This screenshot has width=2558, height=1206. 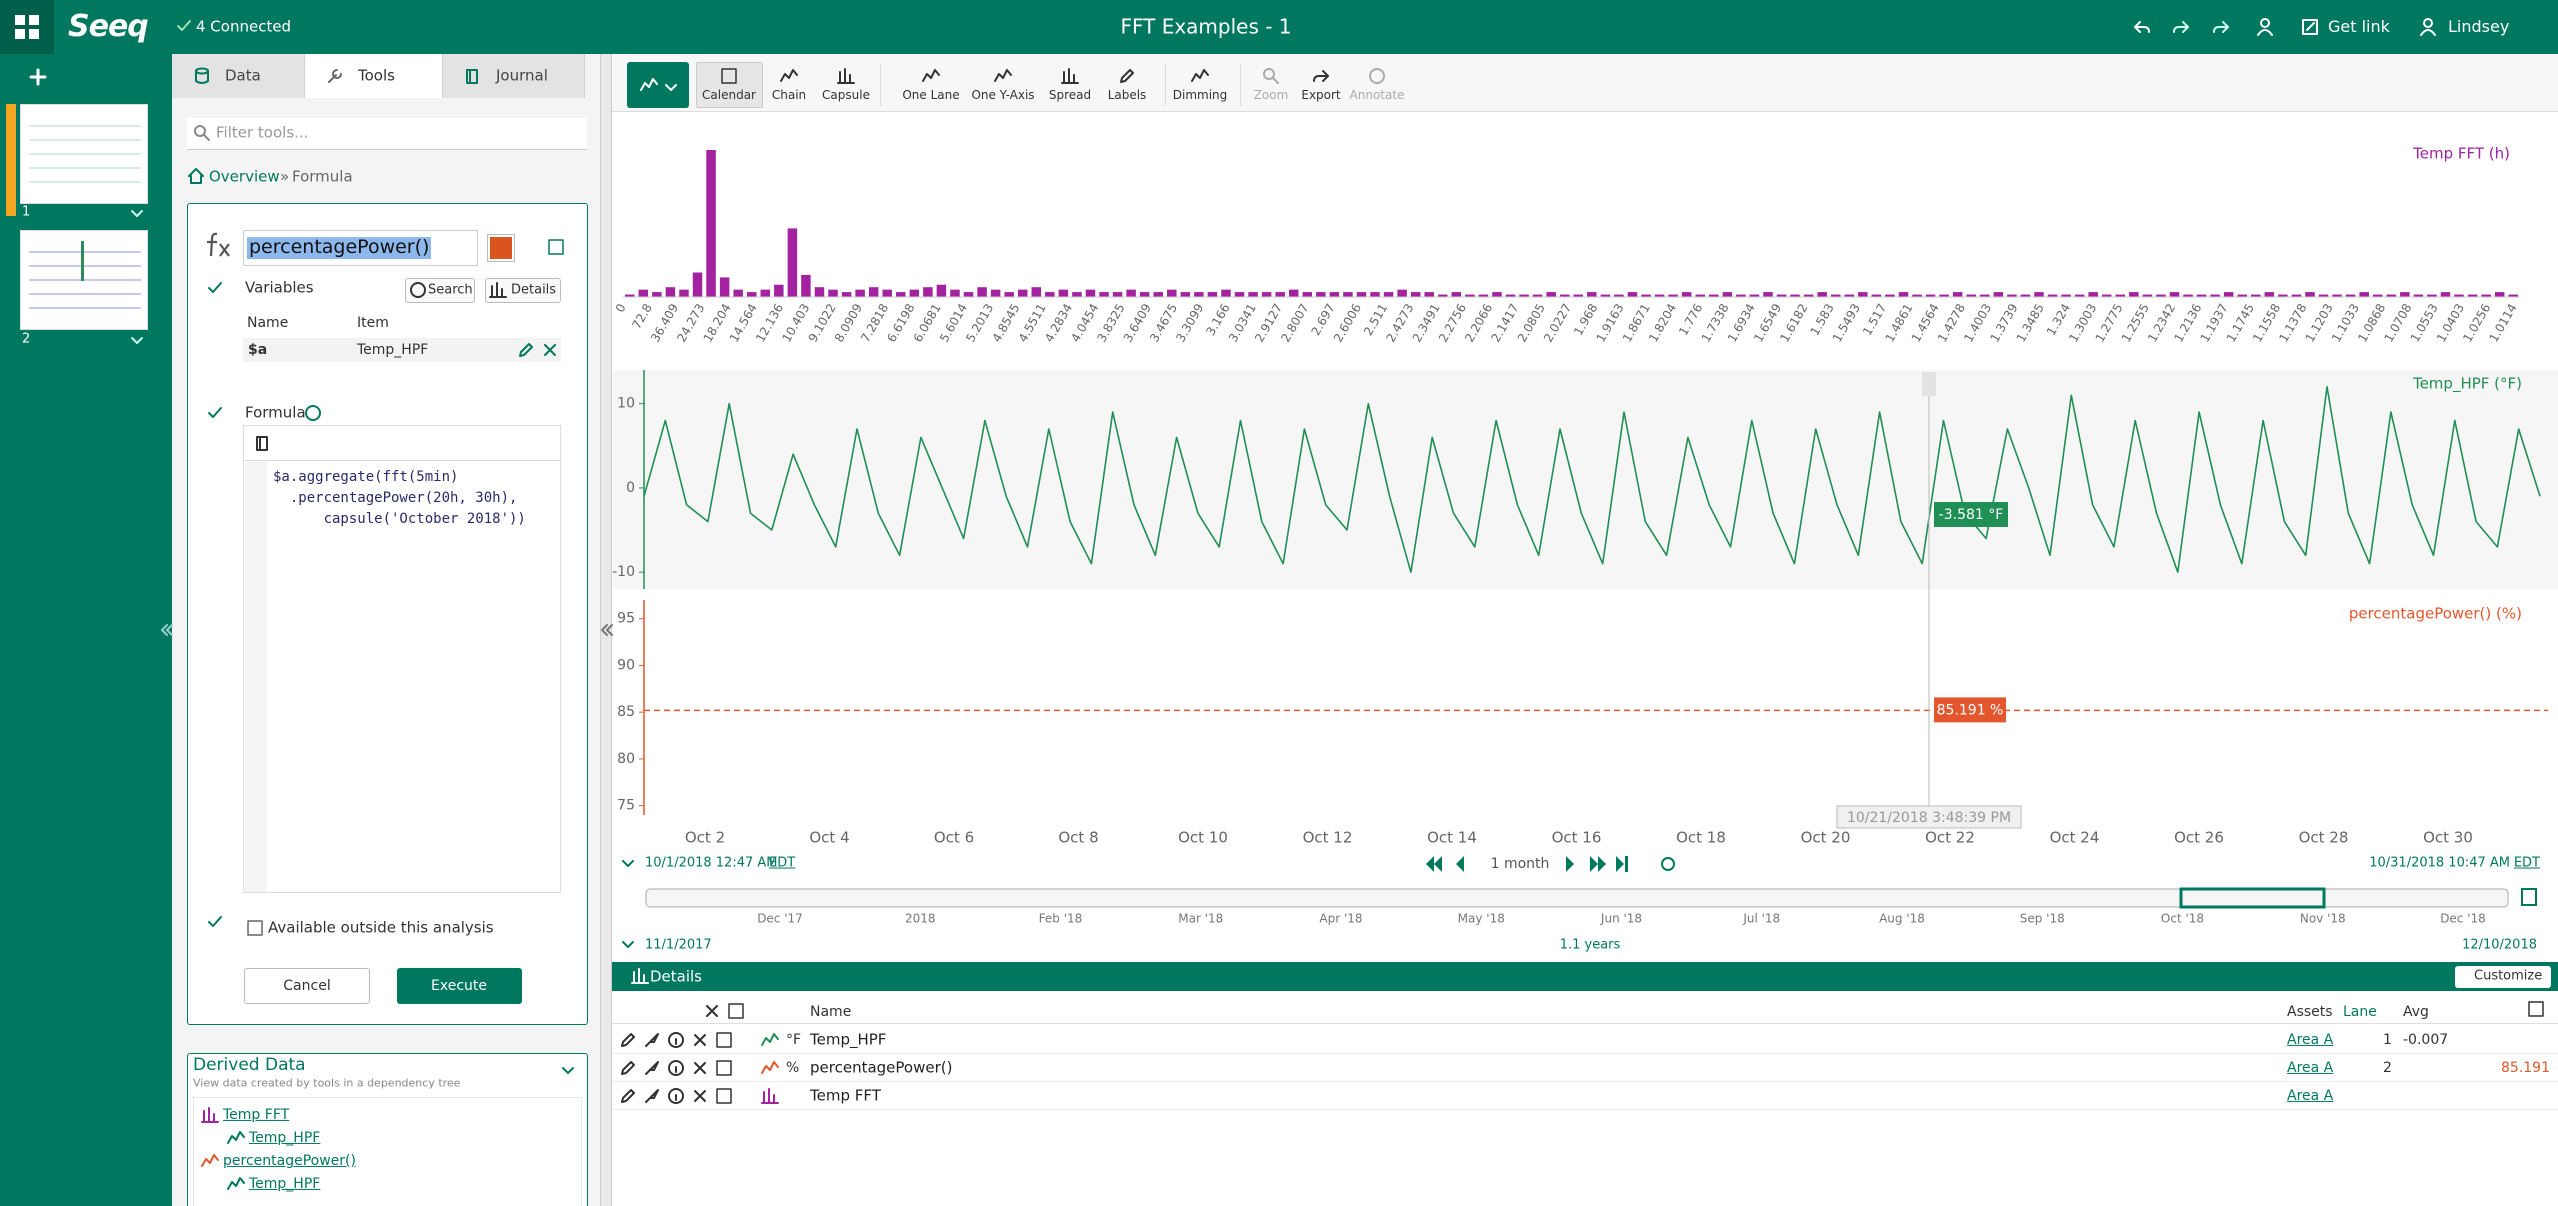 I want to click on column-header: Lane, so click(x=2360, y=1011).